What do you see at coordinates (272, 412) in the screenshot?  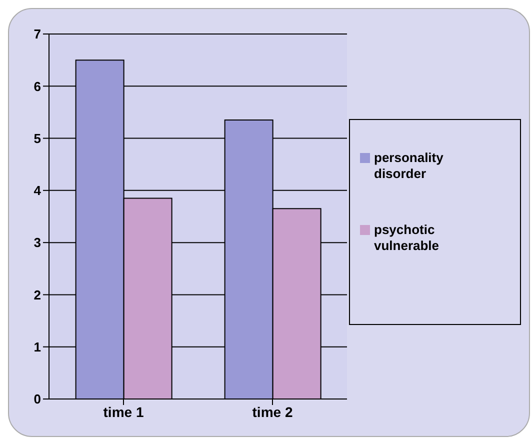 I see `x-tick-label: time 2` at bounding box center [272, 412].